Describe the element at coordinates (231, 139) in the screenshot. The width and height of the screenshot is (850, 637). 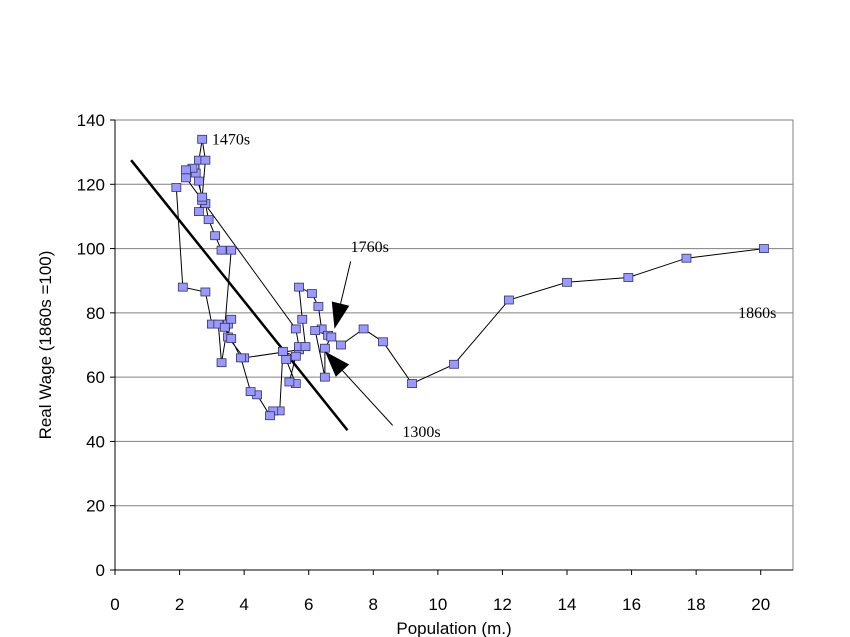
I see `annotation-label: 1470s` at that location.